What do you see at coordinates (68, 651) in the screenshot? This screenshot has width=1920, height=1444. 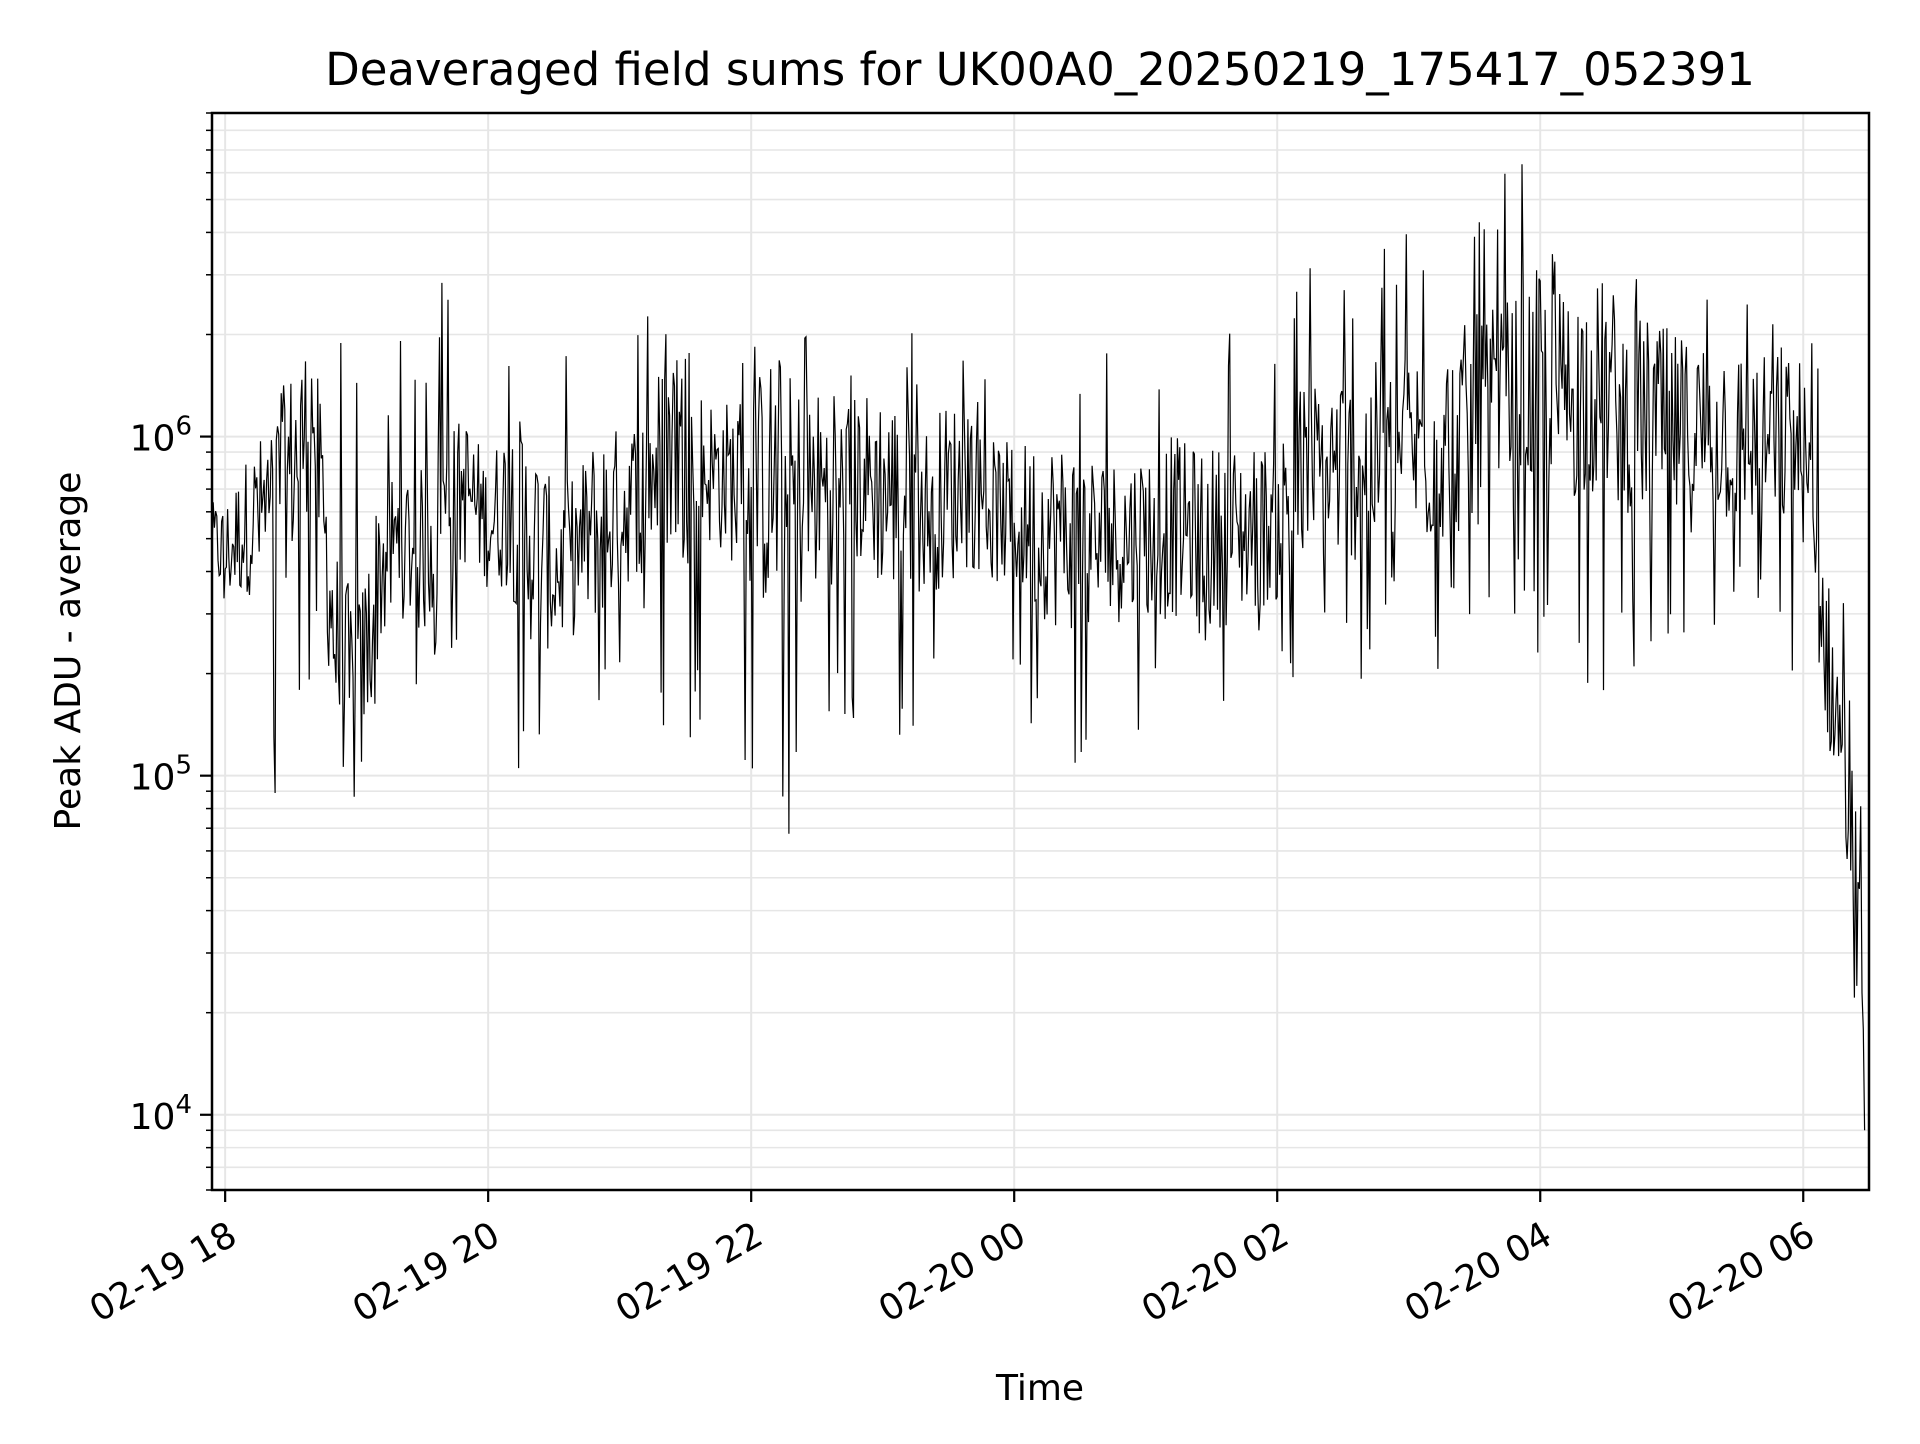 I see `y-axis-label: Peak ADU - average` at bounding box center [68, 651].